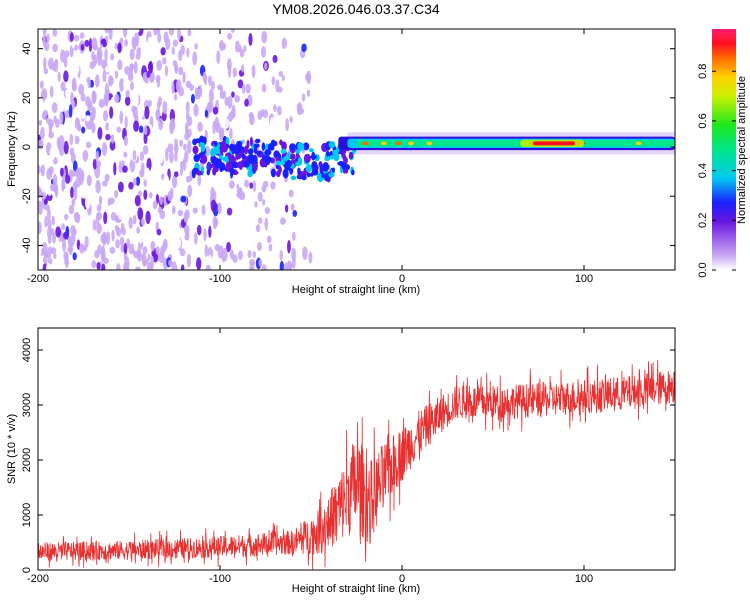  Describe the element at coordinates (554, 143) in the screenshot. I see `carrier-peak-segment` at that location.